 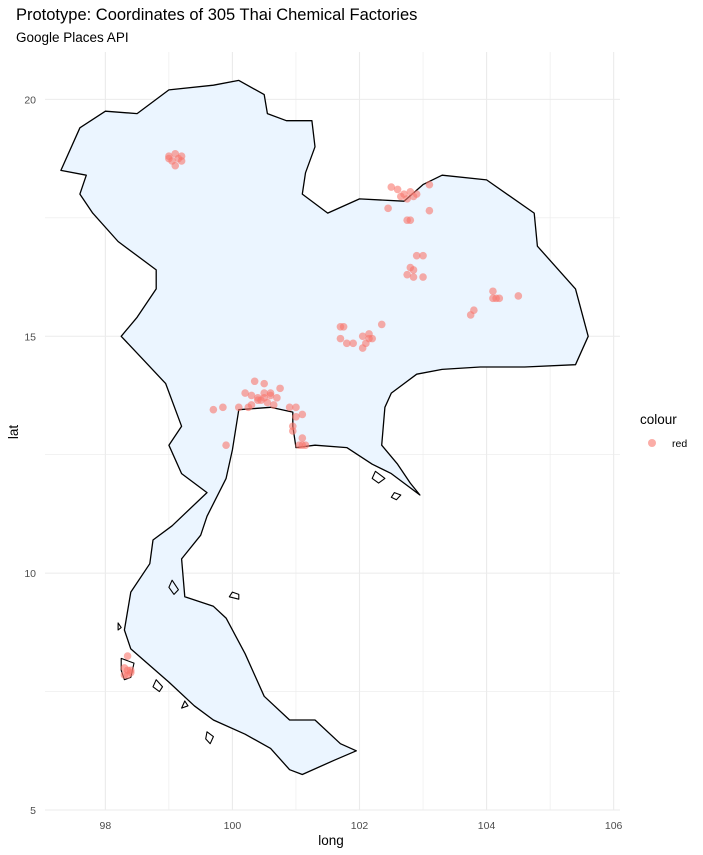 What do you see at coordinates (30, 455) in the screenshot?
I see `y-axis-ticks: 5 10 15 20` at bounding box center [30, 455].